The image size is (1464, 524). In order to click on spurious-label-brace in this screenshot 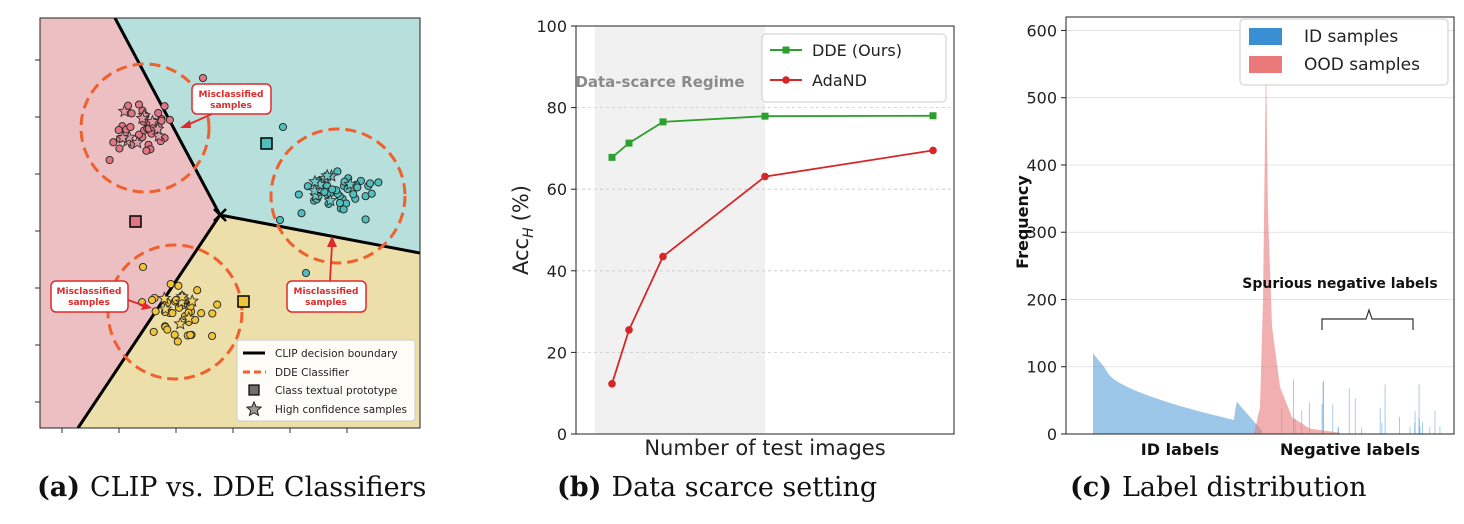, I will do `click(1367, 319)`.